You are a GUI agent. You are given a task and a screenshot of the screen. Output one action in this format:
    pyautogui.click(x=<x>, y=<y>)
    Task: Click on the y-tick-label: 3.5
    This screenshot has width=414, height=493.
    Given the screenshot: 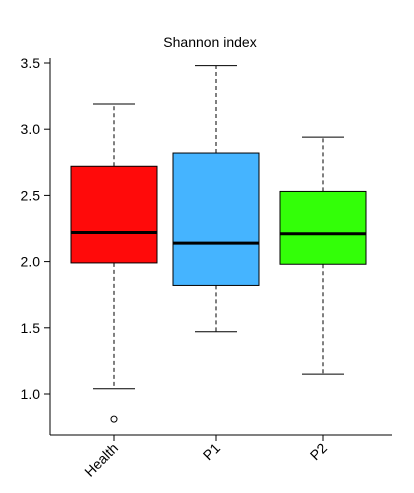 What is the action you would take?
    pyautogui.click(x=31, y=63)
    